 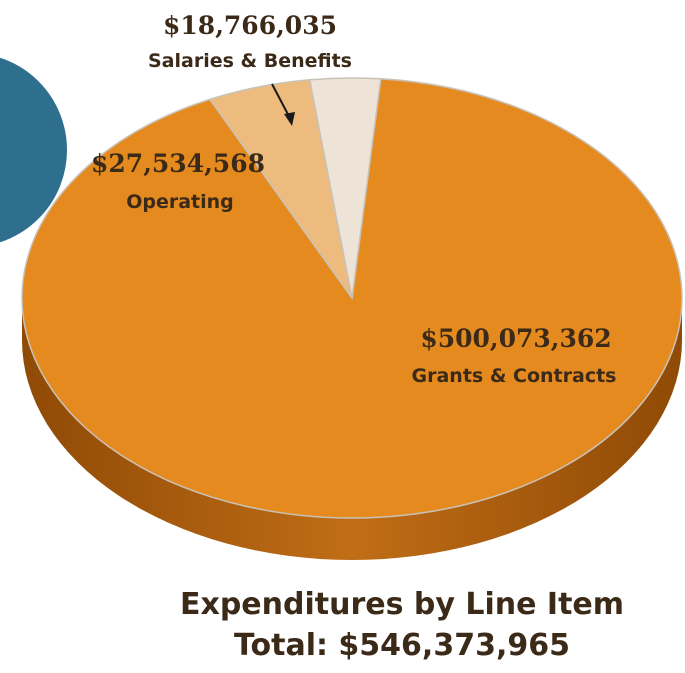 I want to click on decorative-blue-circle, so click(x=36, y=150).